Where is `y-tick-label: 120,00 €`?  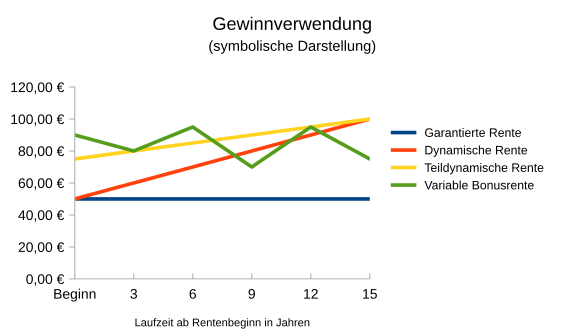
y-tick-label: 120,00 € is located at coordinates (37, 88).